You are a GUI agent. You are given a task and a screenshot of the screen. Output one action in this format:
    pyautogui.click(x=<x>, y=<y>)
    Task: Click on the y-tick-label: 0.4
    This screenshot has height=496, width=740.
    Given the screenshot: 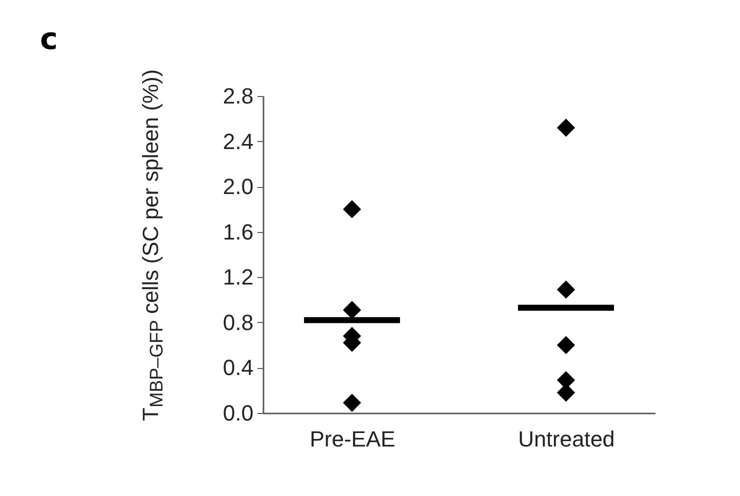 What is the action you would take?
    pyautogui.click(x=238, y=367)
    